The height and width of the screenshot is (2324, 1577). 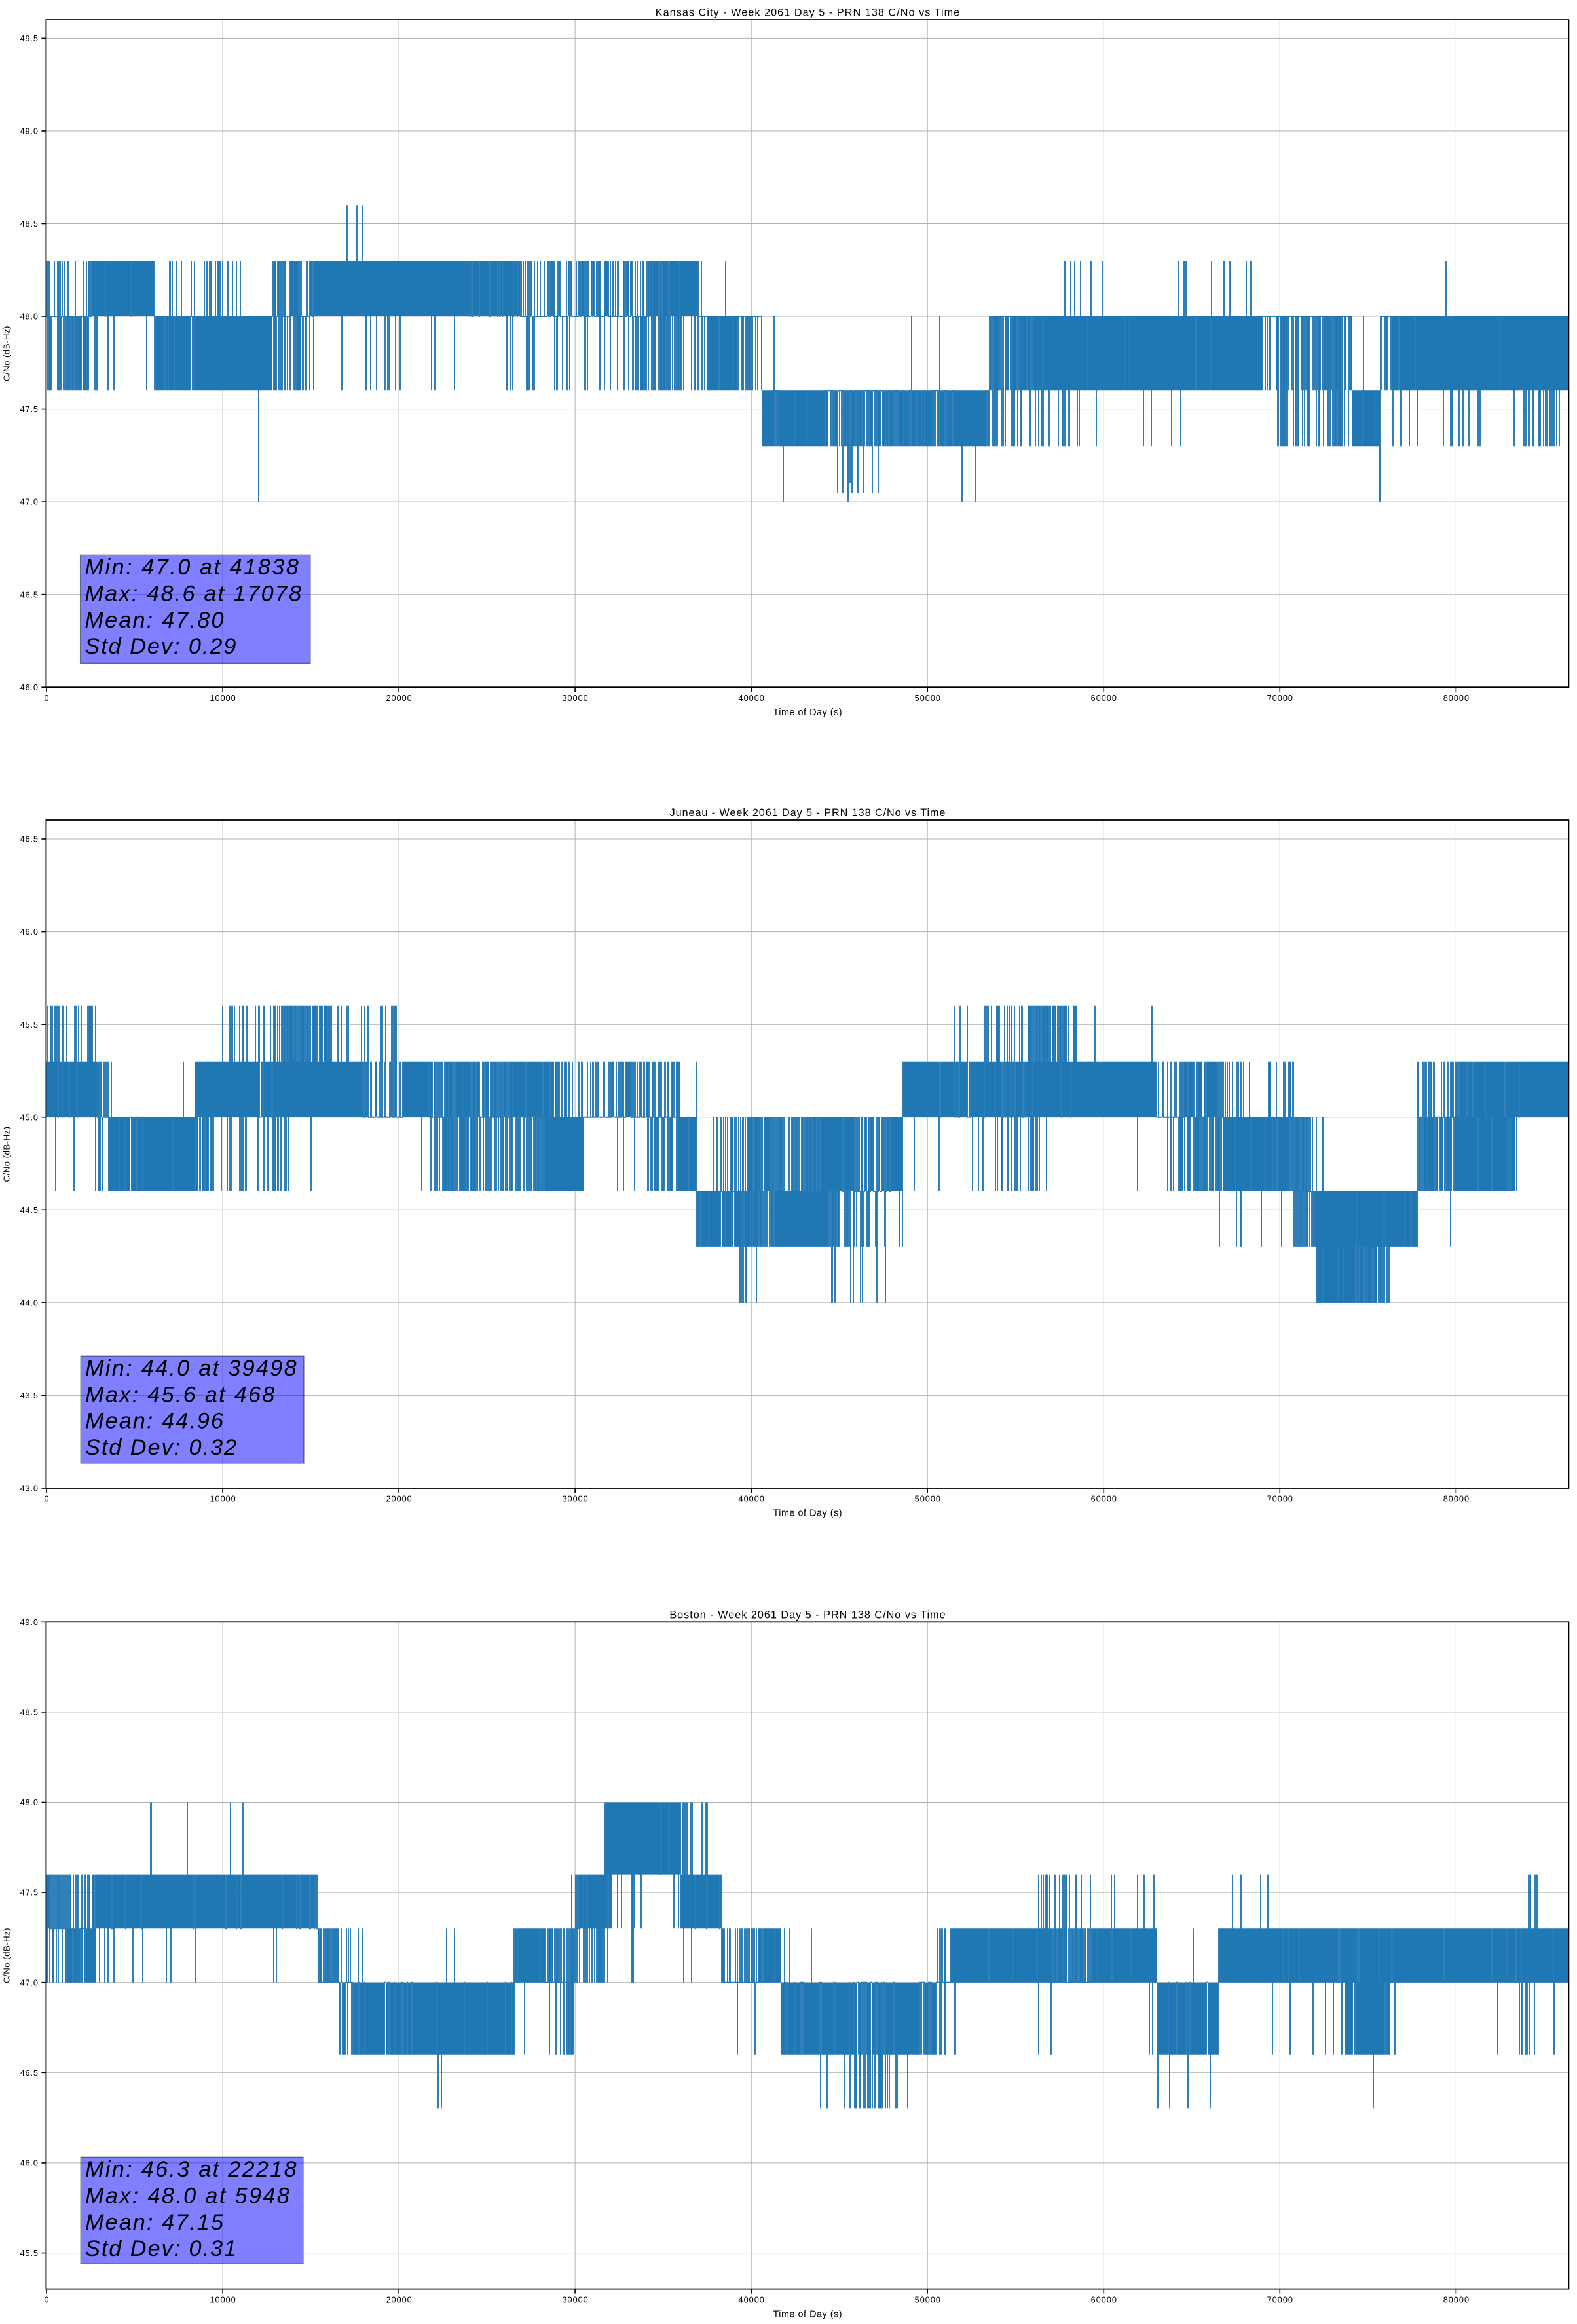 What do you see at coordinates (191, 1368) in the screenshot?
I see `svg-text: Min: 44.0 at 39498` at bounding box center [191, 1368].